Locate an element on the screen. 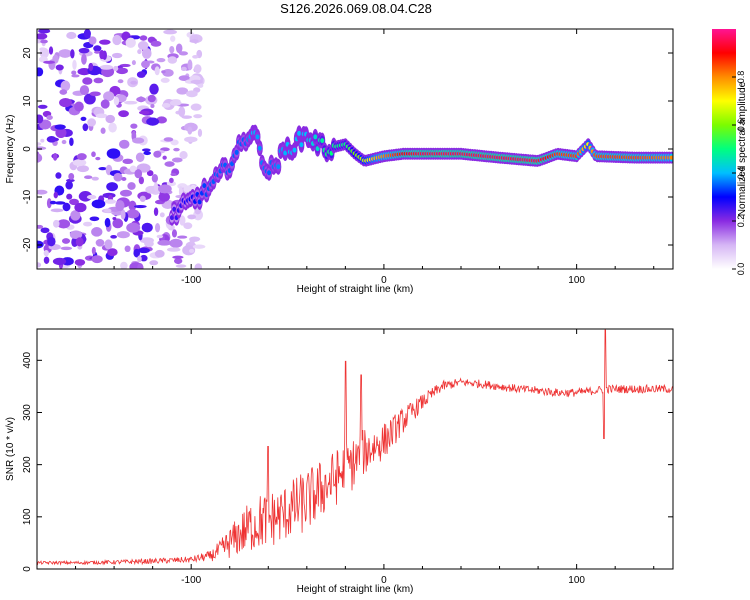  colorbar-label: Normalized spectral amplitude is located at coordinates (742, 148).